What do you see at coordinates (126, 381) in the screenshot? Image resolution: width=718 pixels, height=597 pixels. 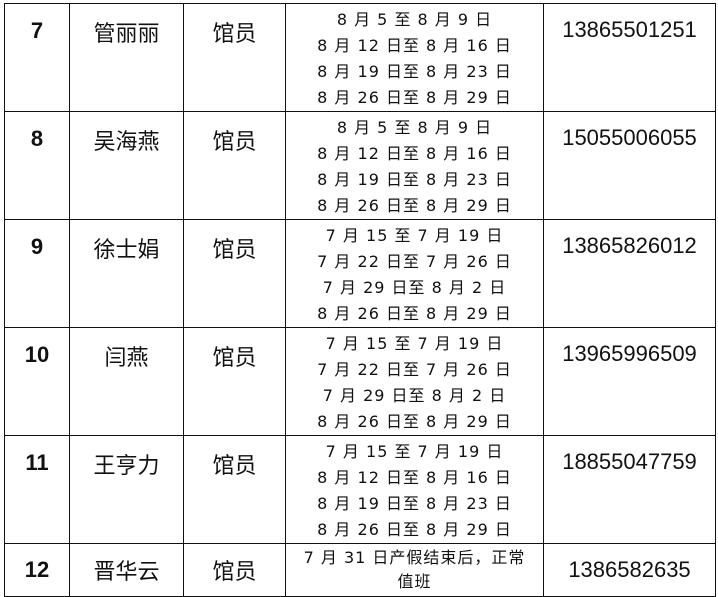 I see `staff-name: 闫燕` at bounding box center [126, 381].